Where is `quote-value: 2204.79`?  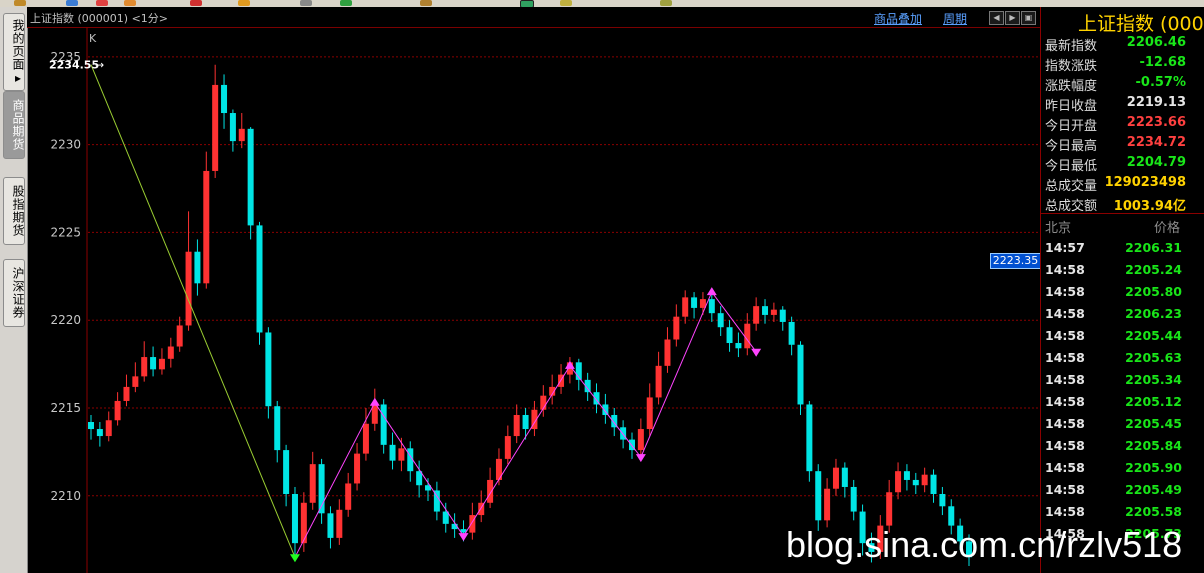
quote-value: 2204.79 is located at coordinates (1156, 162).